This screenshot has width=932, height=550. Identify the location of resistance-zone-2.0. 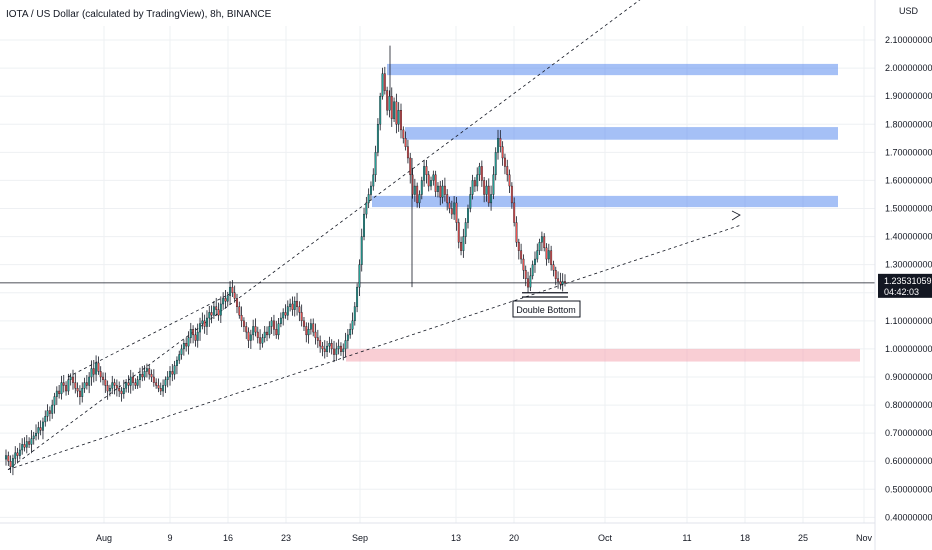
(612, 69).